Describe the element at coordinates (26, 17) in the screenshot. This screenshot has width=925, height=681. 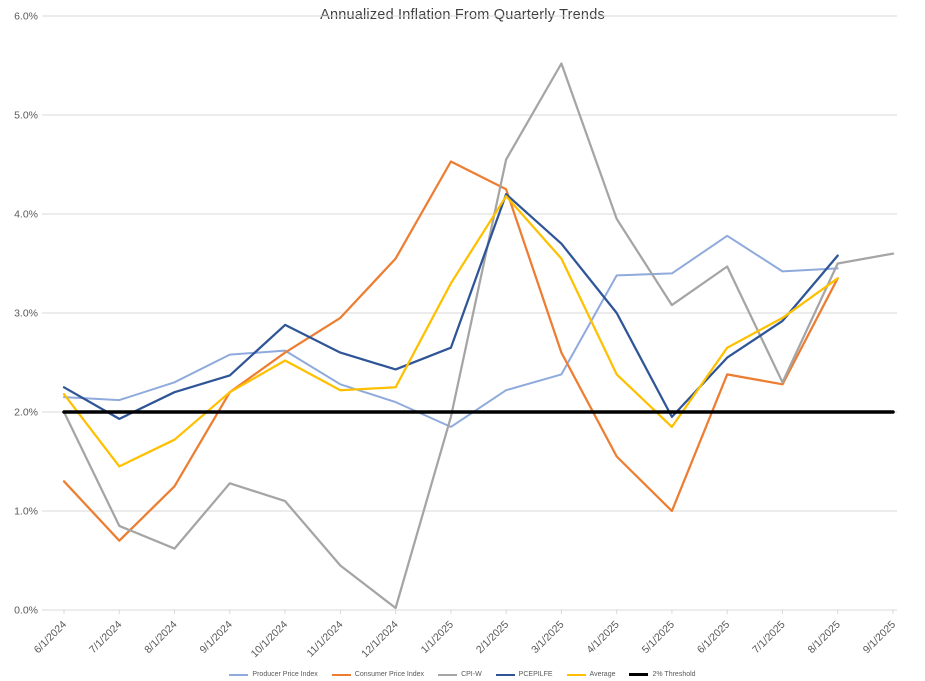
I see `y-axis-label: 6.0%` at that location.